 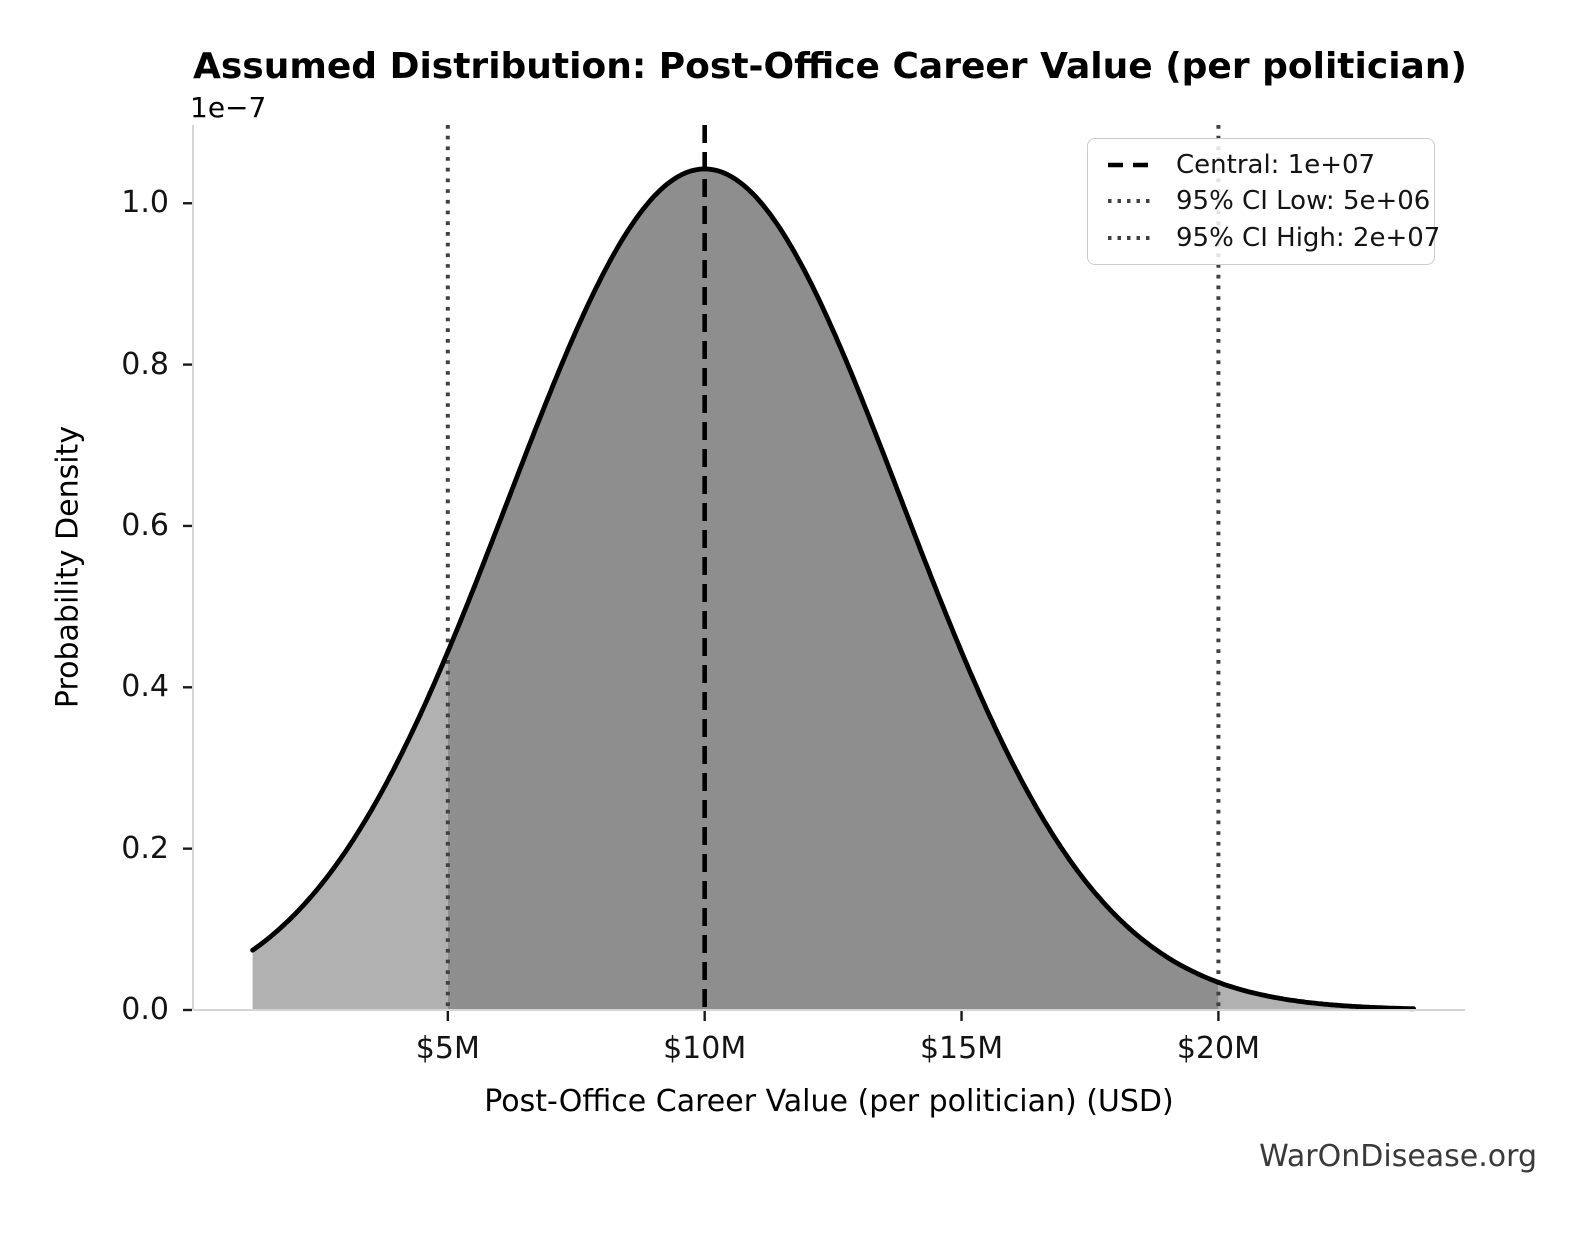 What do you see at coordinates (961, 1048) in the screenshot?
I see `x-tick-label: $15M` at bounding box center [961, 1048].